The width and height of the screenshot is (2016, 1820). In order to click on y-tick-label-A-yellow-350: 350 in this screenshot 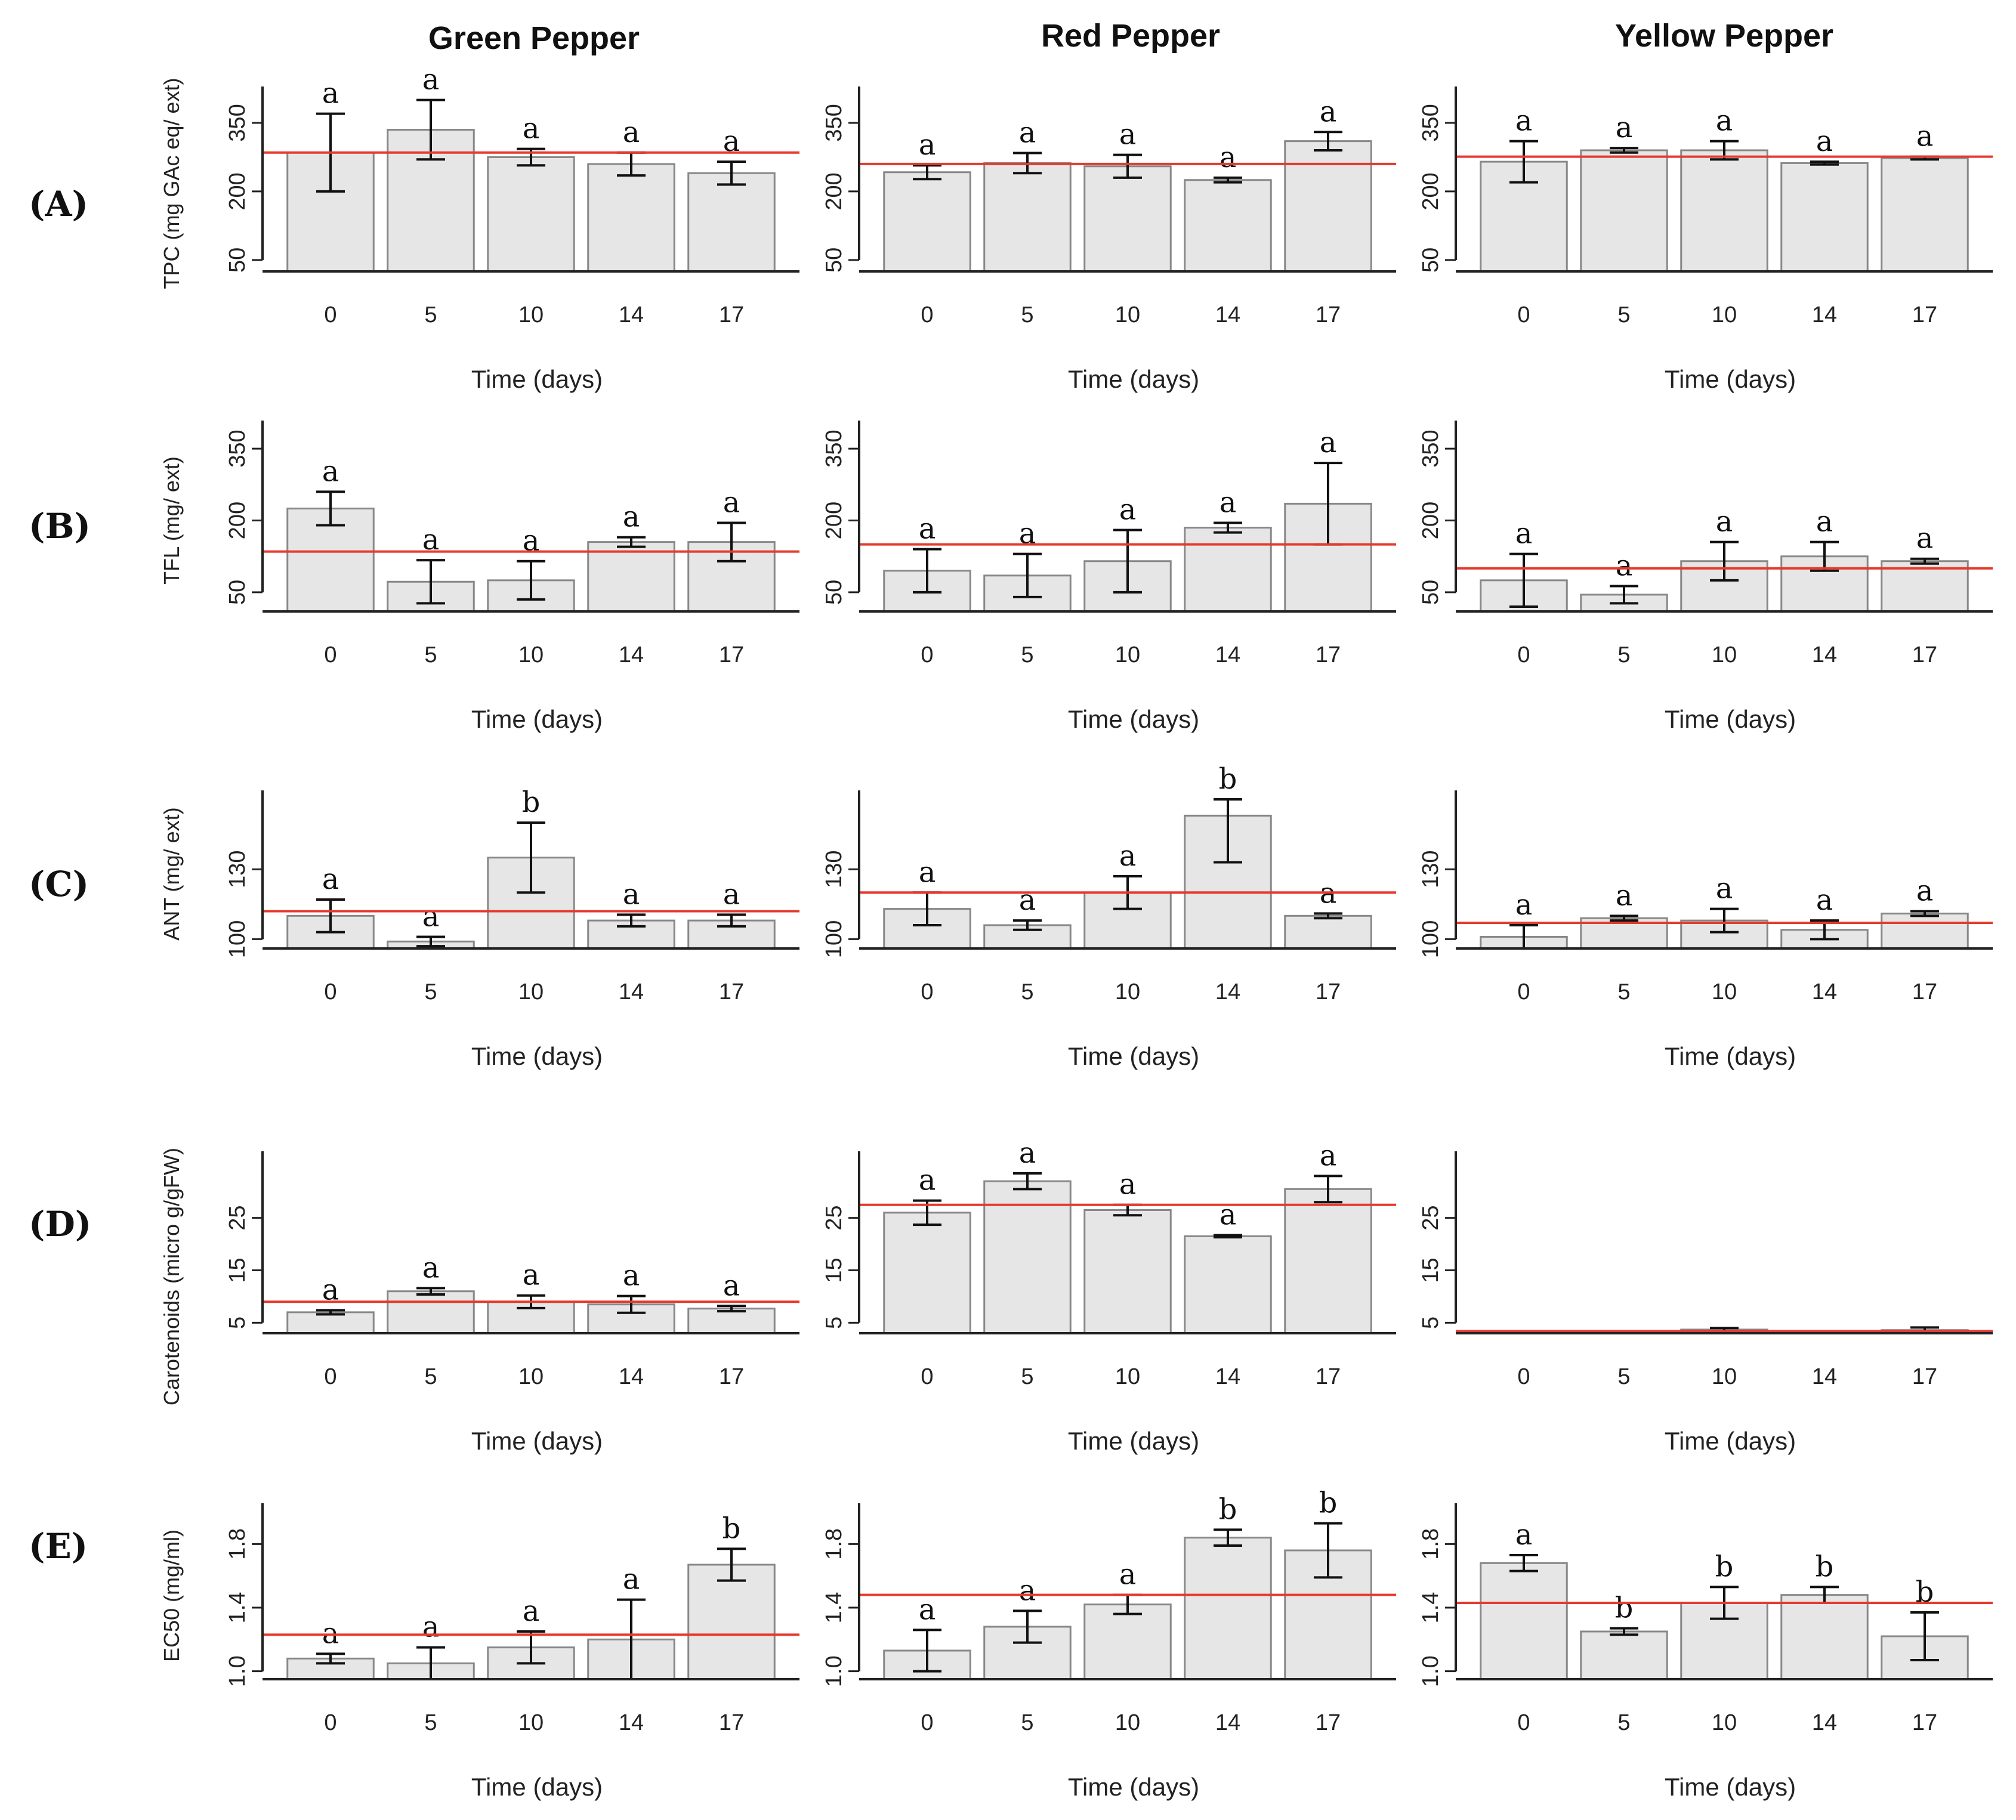, I will do `click(1430, 122)`.